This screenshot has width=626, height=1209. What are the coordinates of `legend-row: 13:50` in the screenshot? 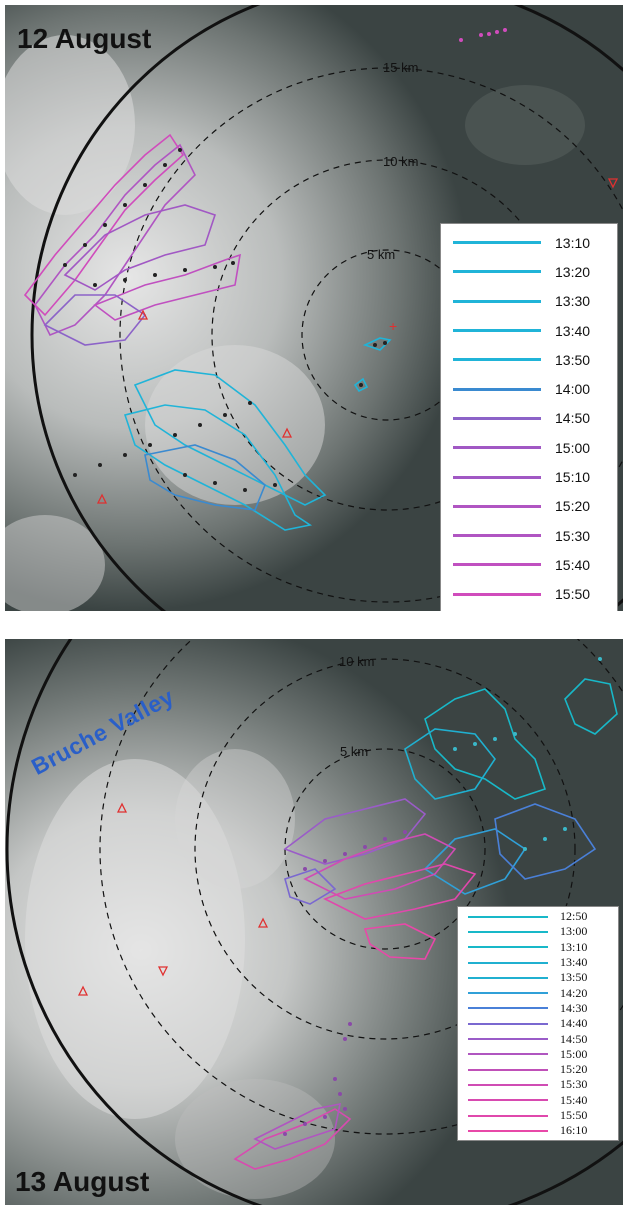 It's located at (529, 359).